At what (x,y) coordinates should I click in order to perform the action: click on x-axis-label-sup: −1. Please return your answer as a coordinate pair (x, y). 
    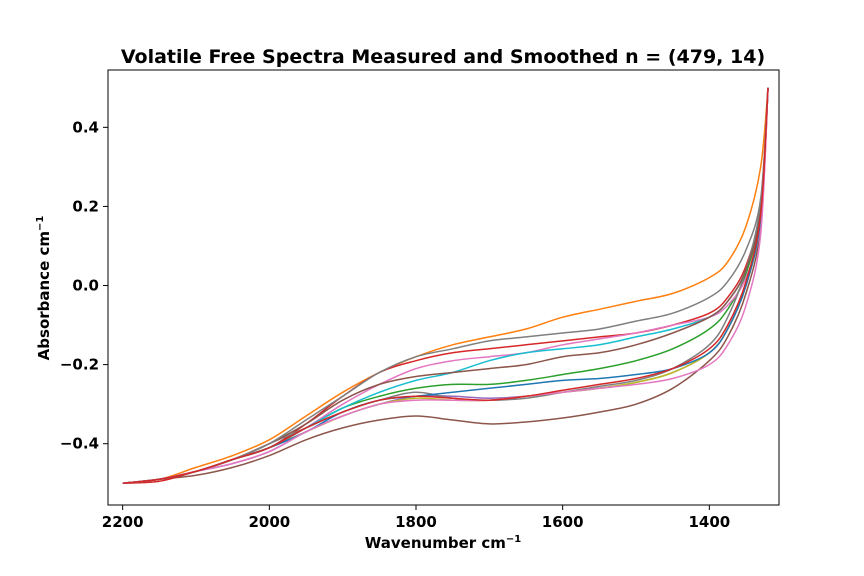
    Looking at the image, I should click on (513, 539).